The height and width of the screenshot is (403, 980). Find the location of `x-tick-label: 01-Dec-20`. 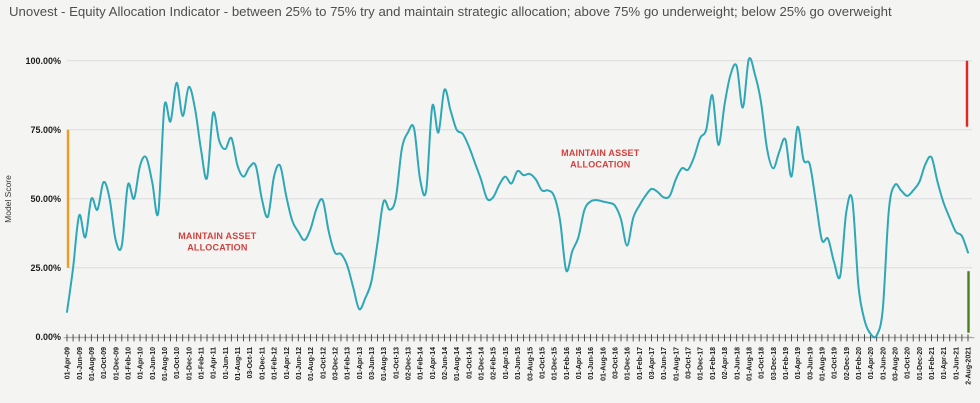

x-tick-label: 01-Dec-20 is located at coordinates (920, 363).